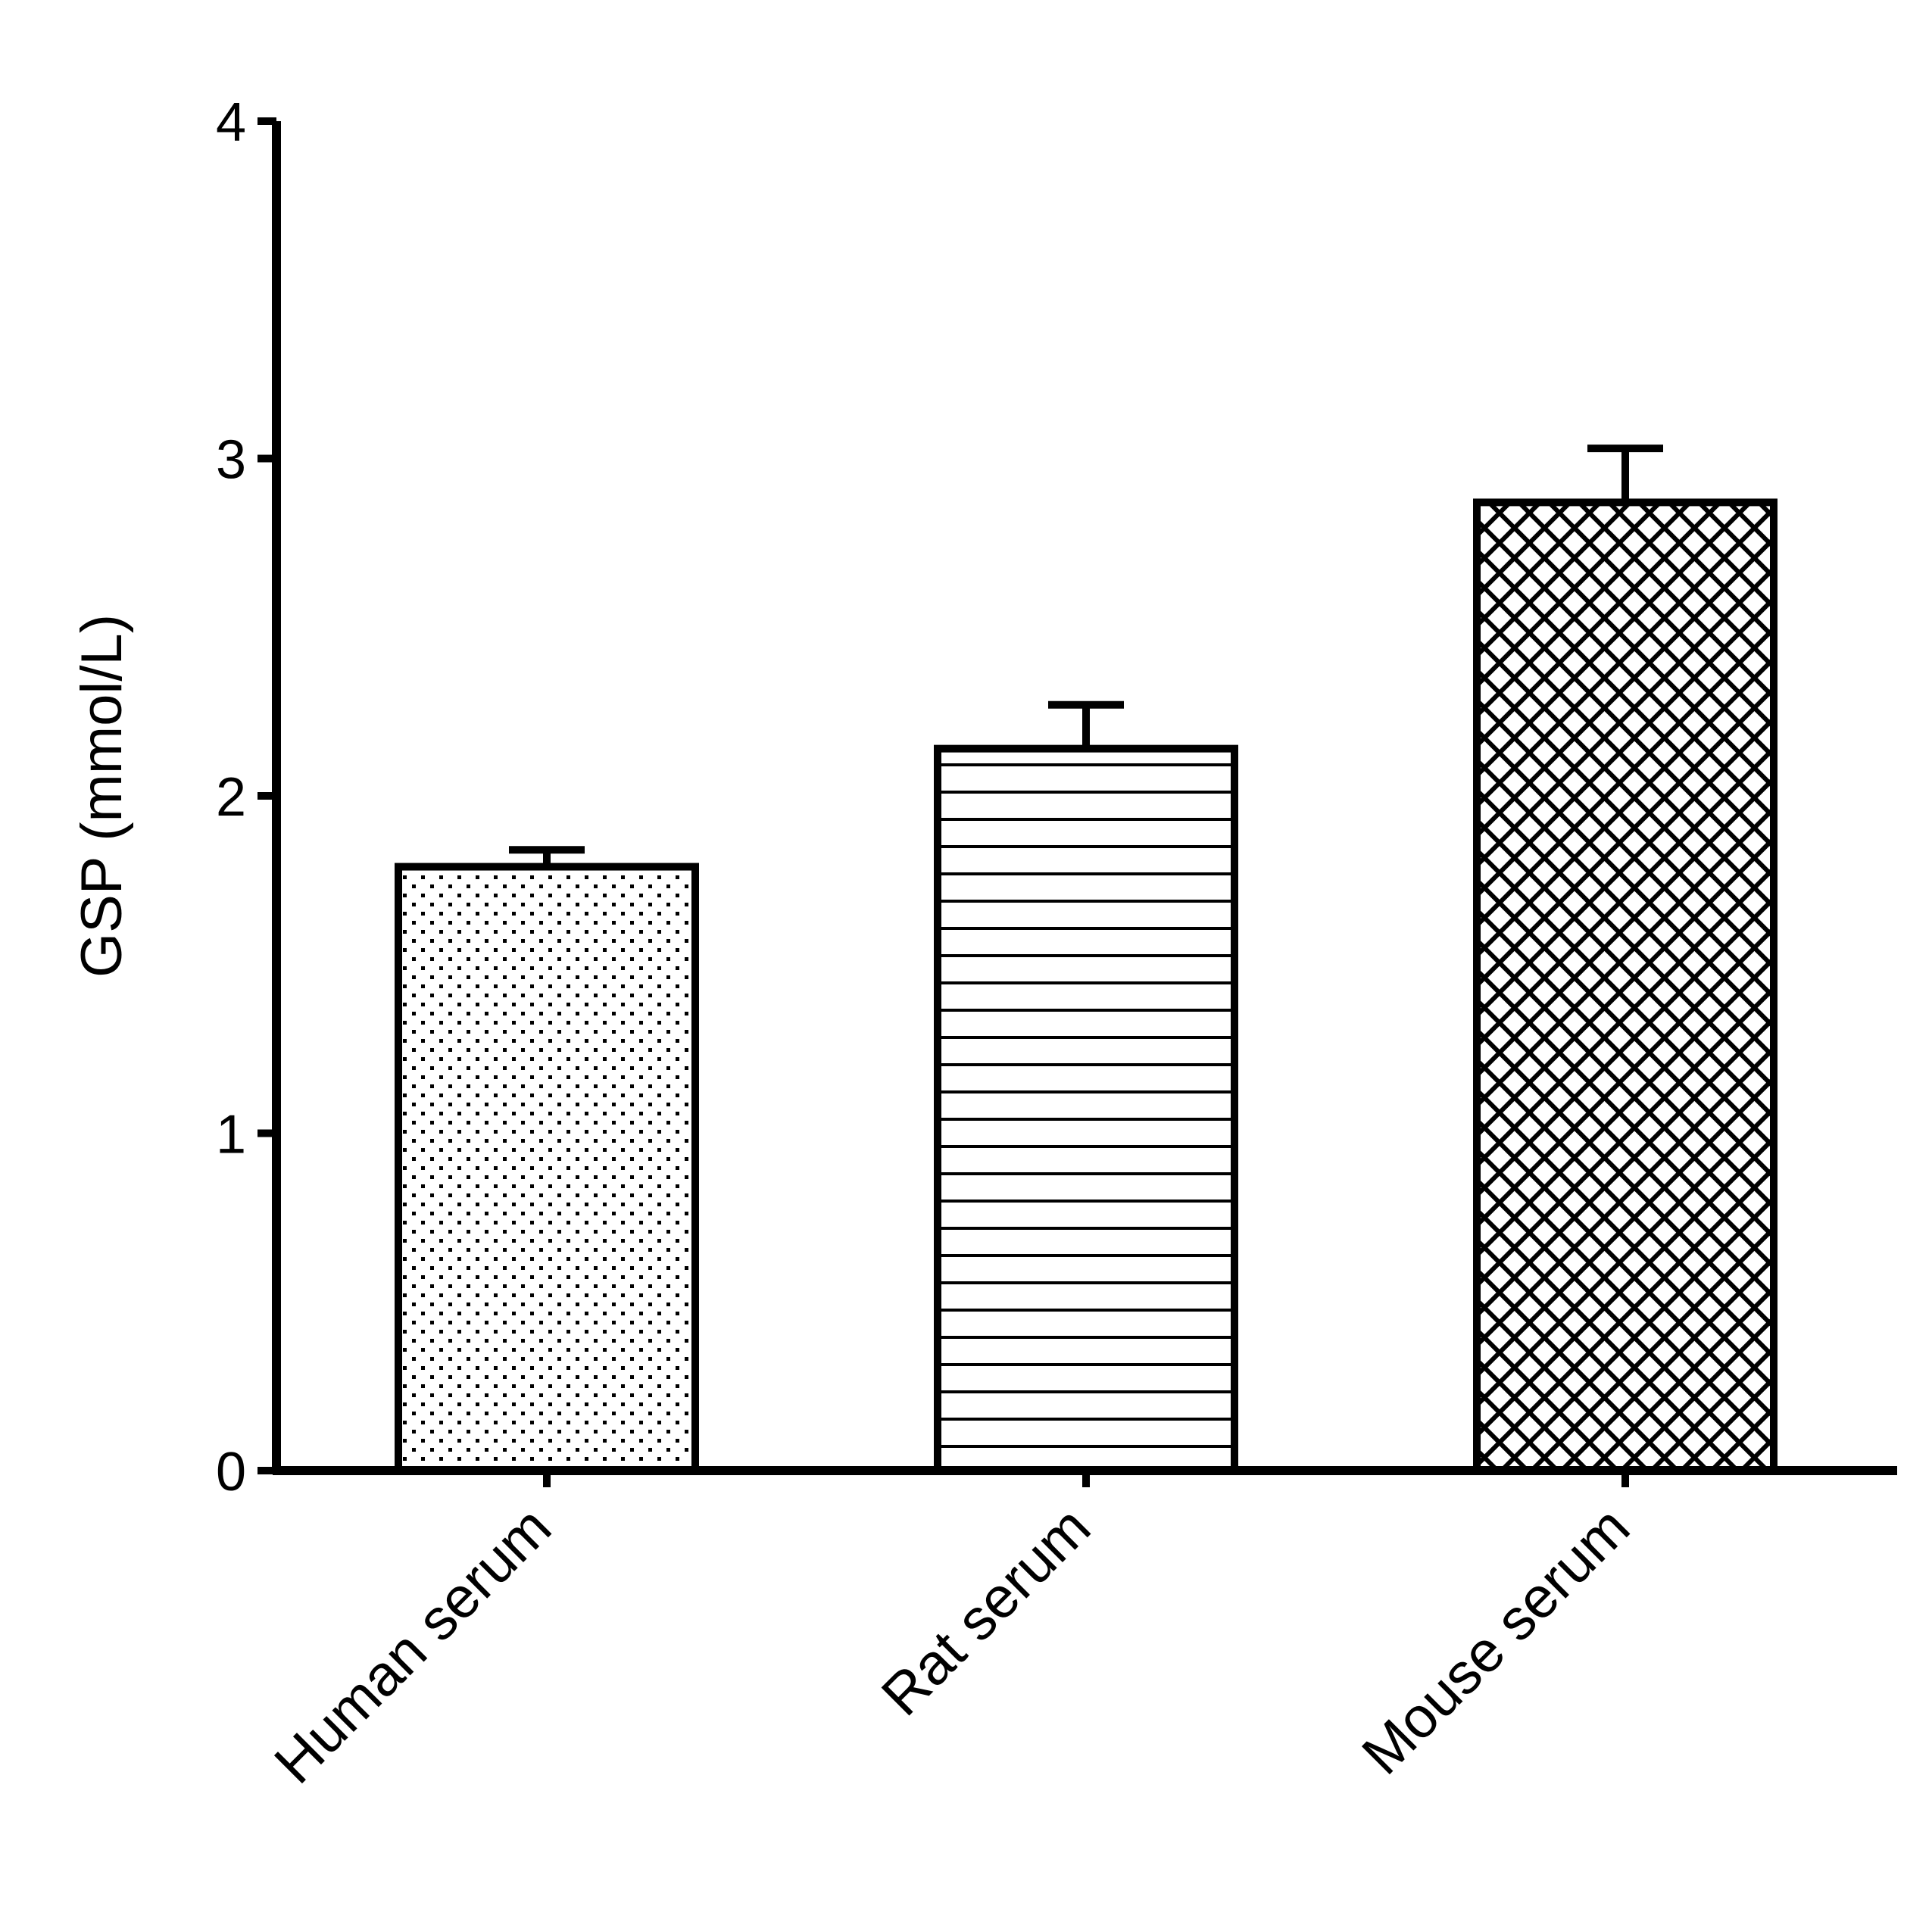 Image resolution: width=1932 pixels, height=1928 pixels. I want to click on y-tick-label: 0, so click(231, 1472).